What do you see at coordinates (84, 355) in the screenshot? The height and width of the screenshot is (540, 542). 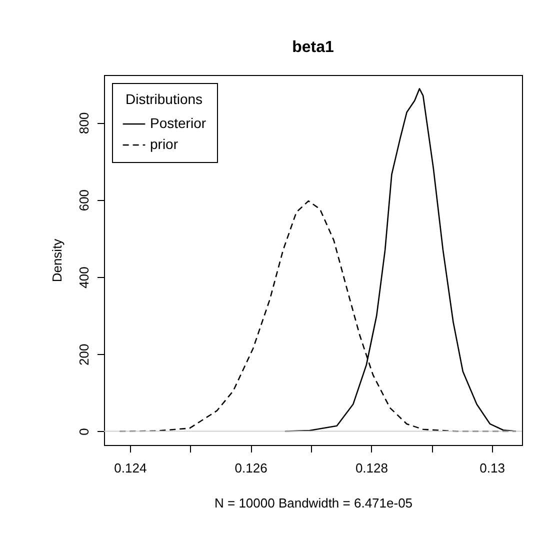 I see `y-tick-label: 200` at bounding box center [84, 355].